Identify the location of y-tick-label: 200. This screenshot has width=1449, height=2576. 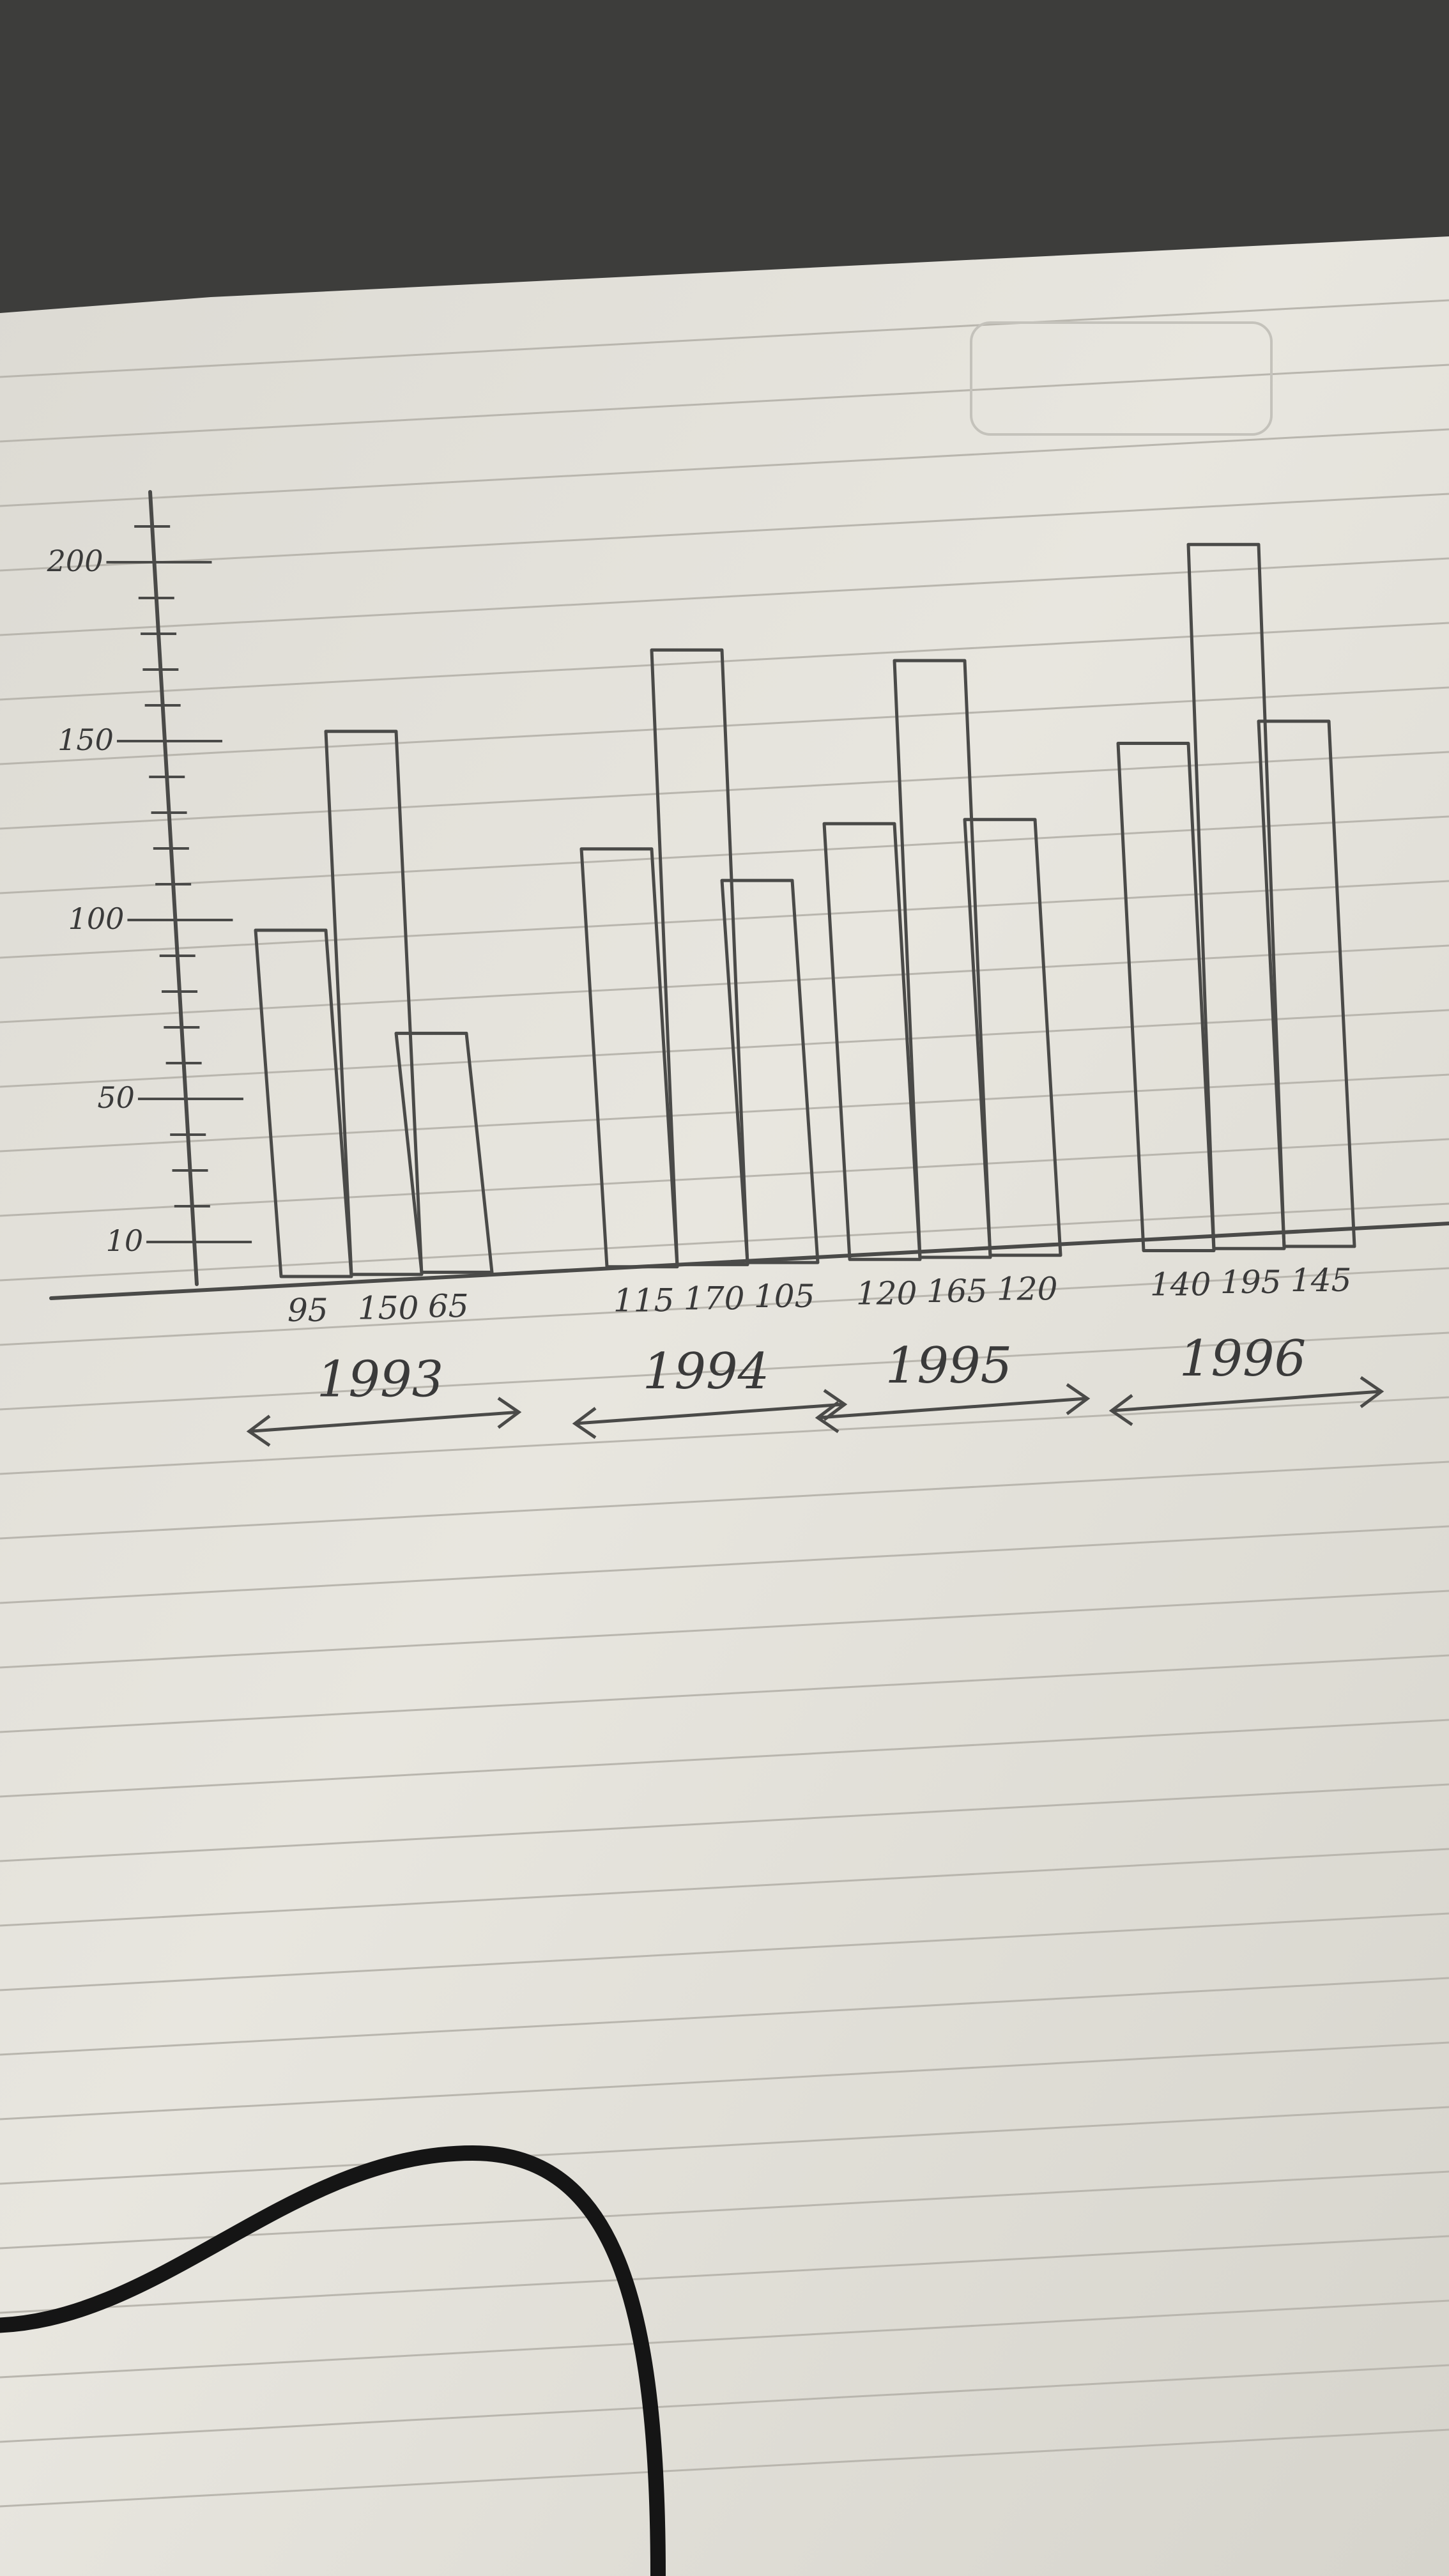
(75, 561).